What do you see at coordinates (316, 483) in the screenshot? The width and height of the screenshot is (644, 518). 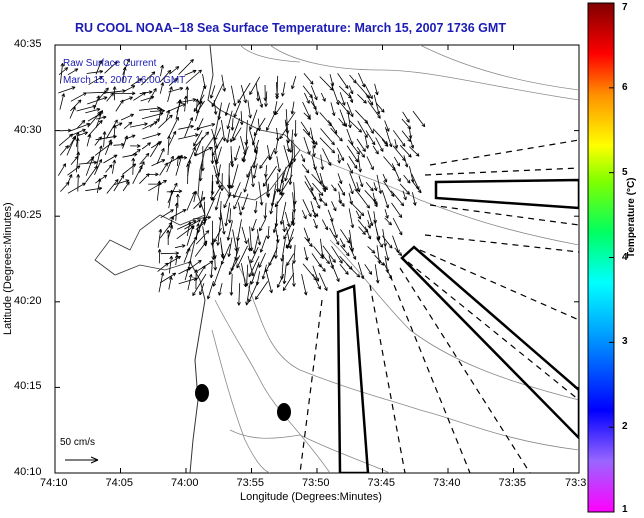 I see `x-tick-label: 73:50` at bounding box center [316, 483].